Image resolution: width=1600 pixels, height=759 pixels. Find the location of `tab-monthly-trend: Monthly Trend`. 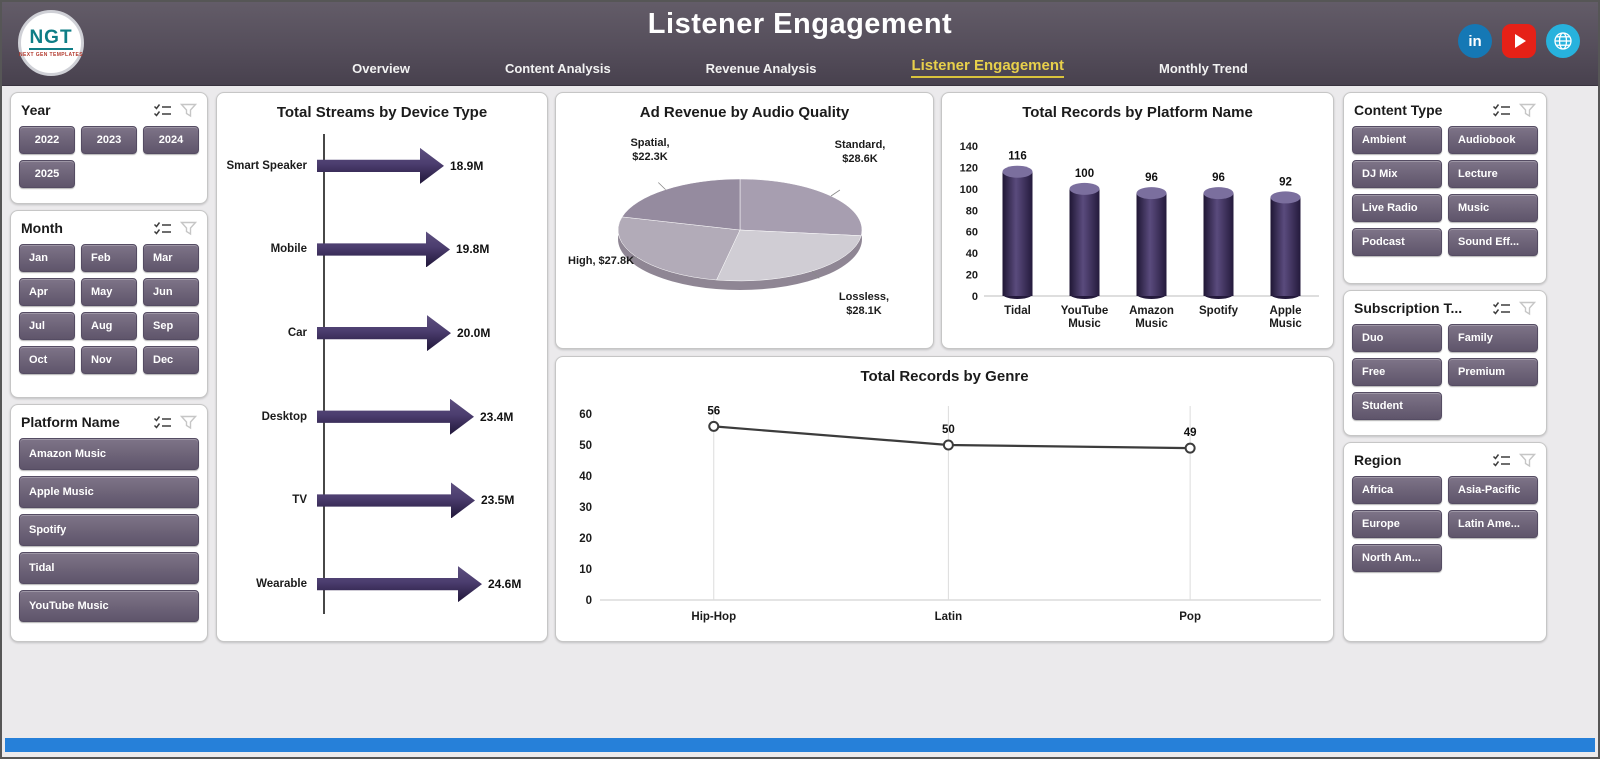

tab-monthly-trend: Monthly Trend is located at coordinates (1203, 68).